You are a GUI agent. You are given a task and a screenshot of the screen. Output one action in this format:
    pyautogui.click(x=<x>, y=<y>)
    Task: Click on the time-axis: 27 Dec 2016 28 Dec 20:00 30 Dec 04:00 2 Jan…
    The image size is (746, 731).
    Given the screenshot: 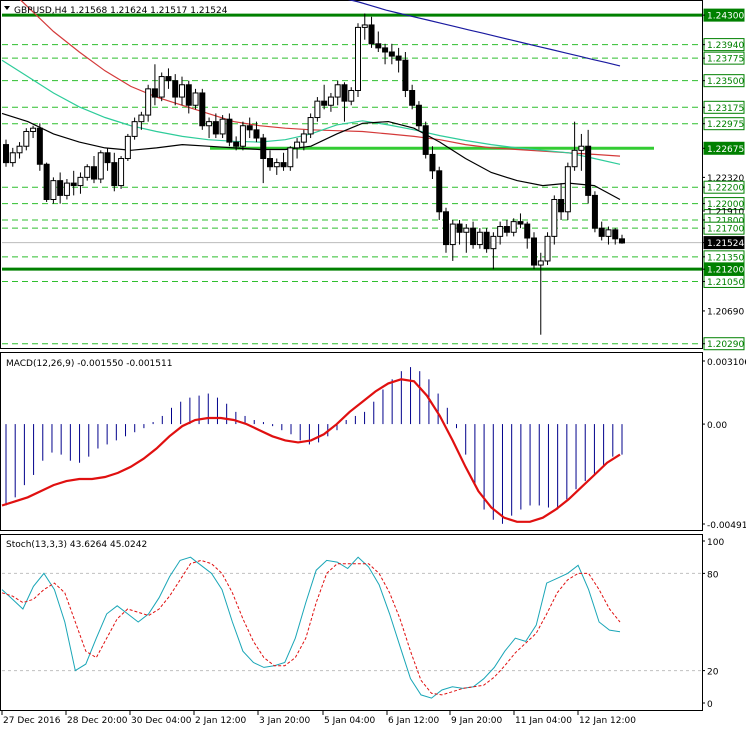 What is the action you would take?
    pyautogui.click(x=318, y=718)
    